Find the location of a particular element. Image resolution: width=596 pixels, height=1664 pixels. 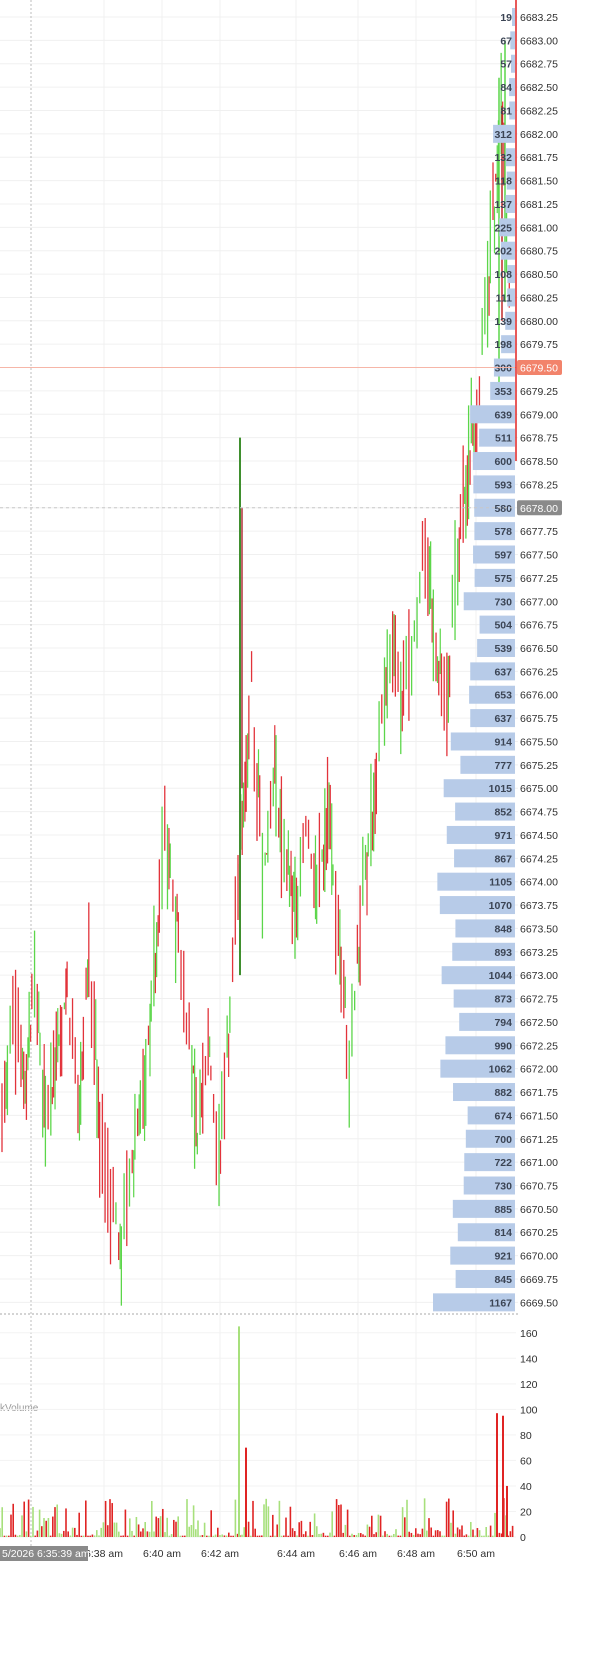

price-tick-label: 6674.00 is located at coordinates (539, 883).